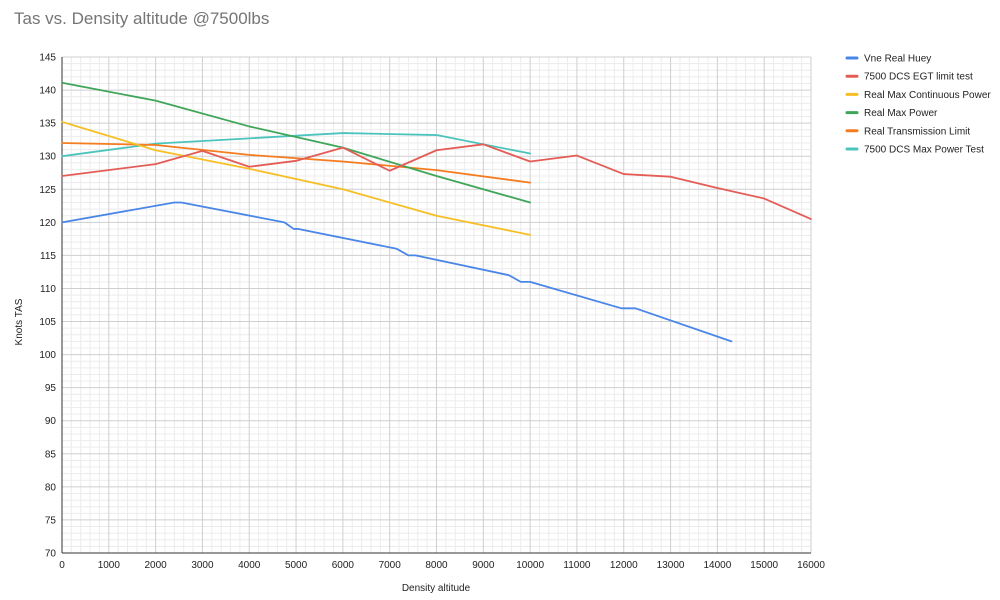 This screenshot has height=600, width=1000. I want to click on y-tick-label: 90, so click(51, 421).